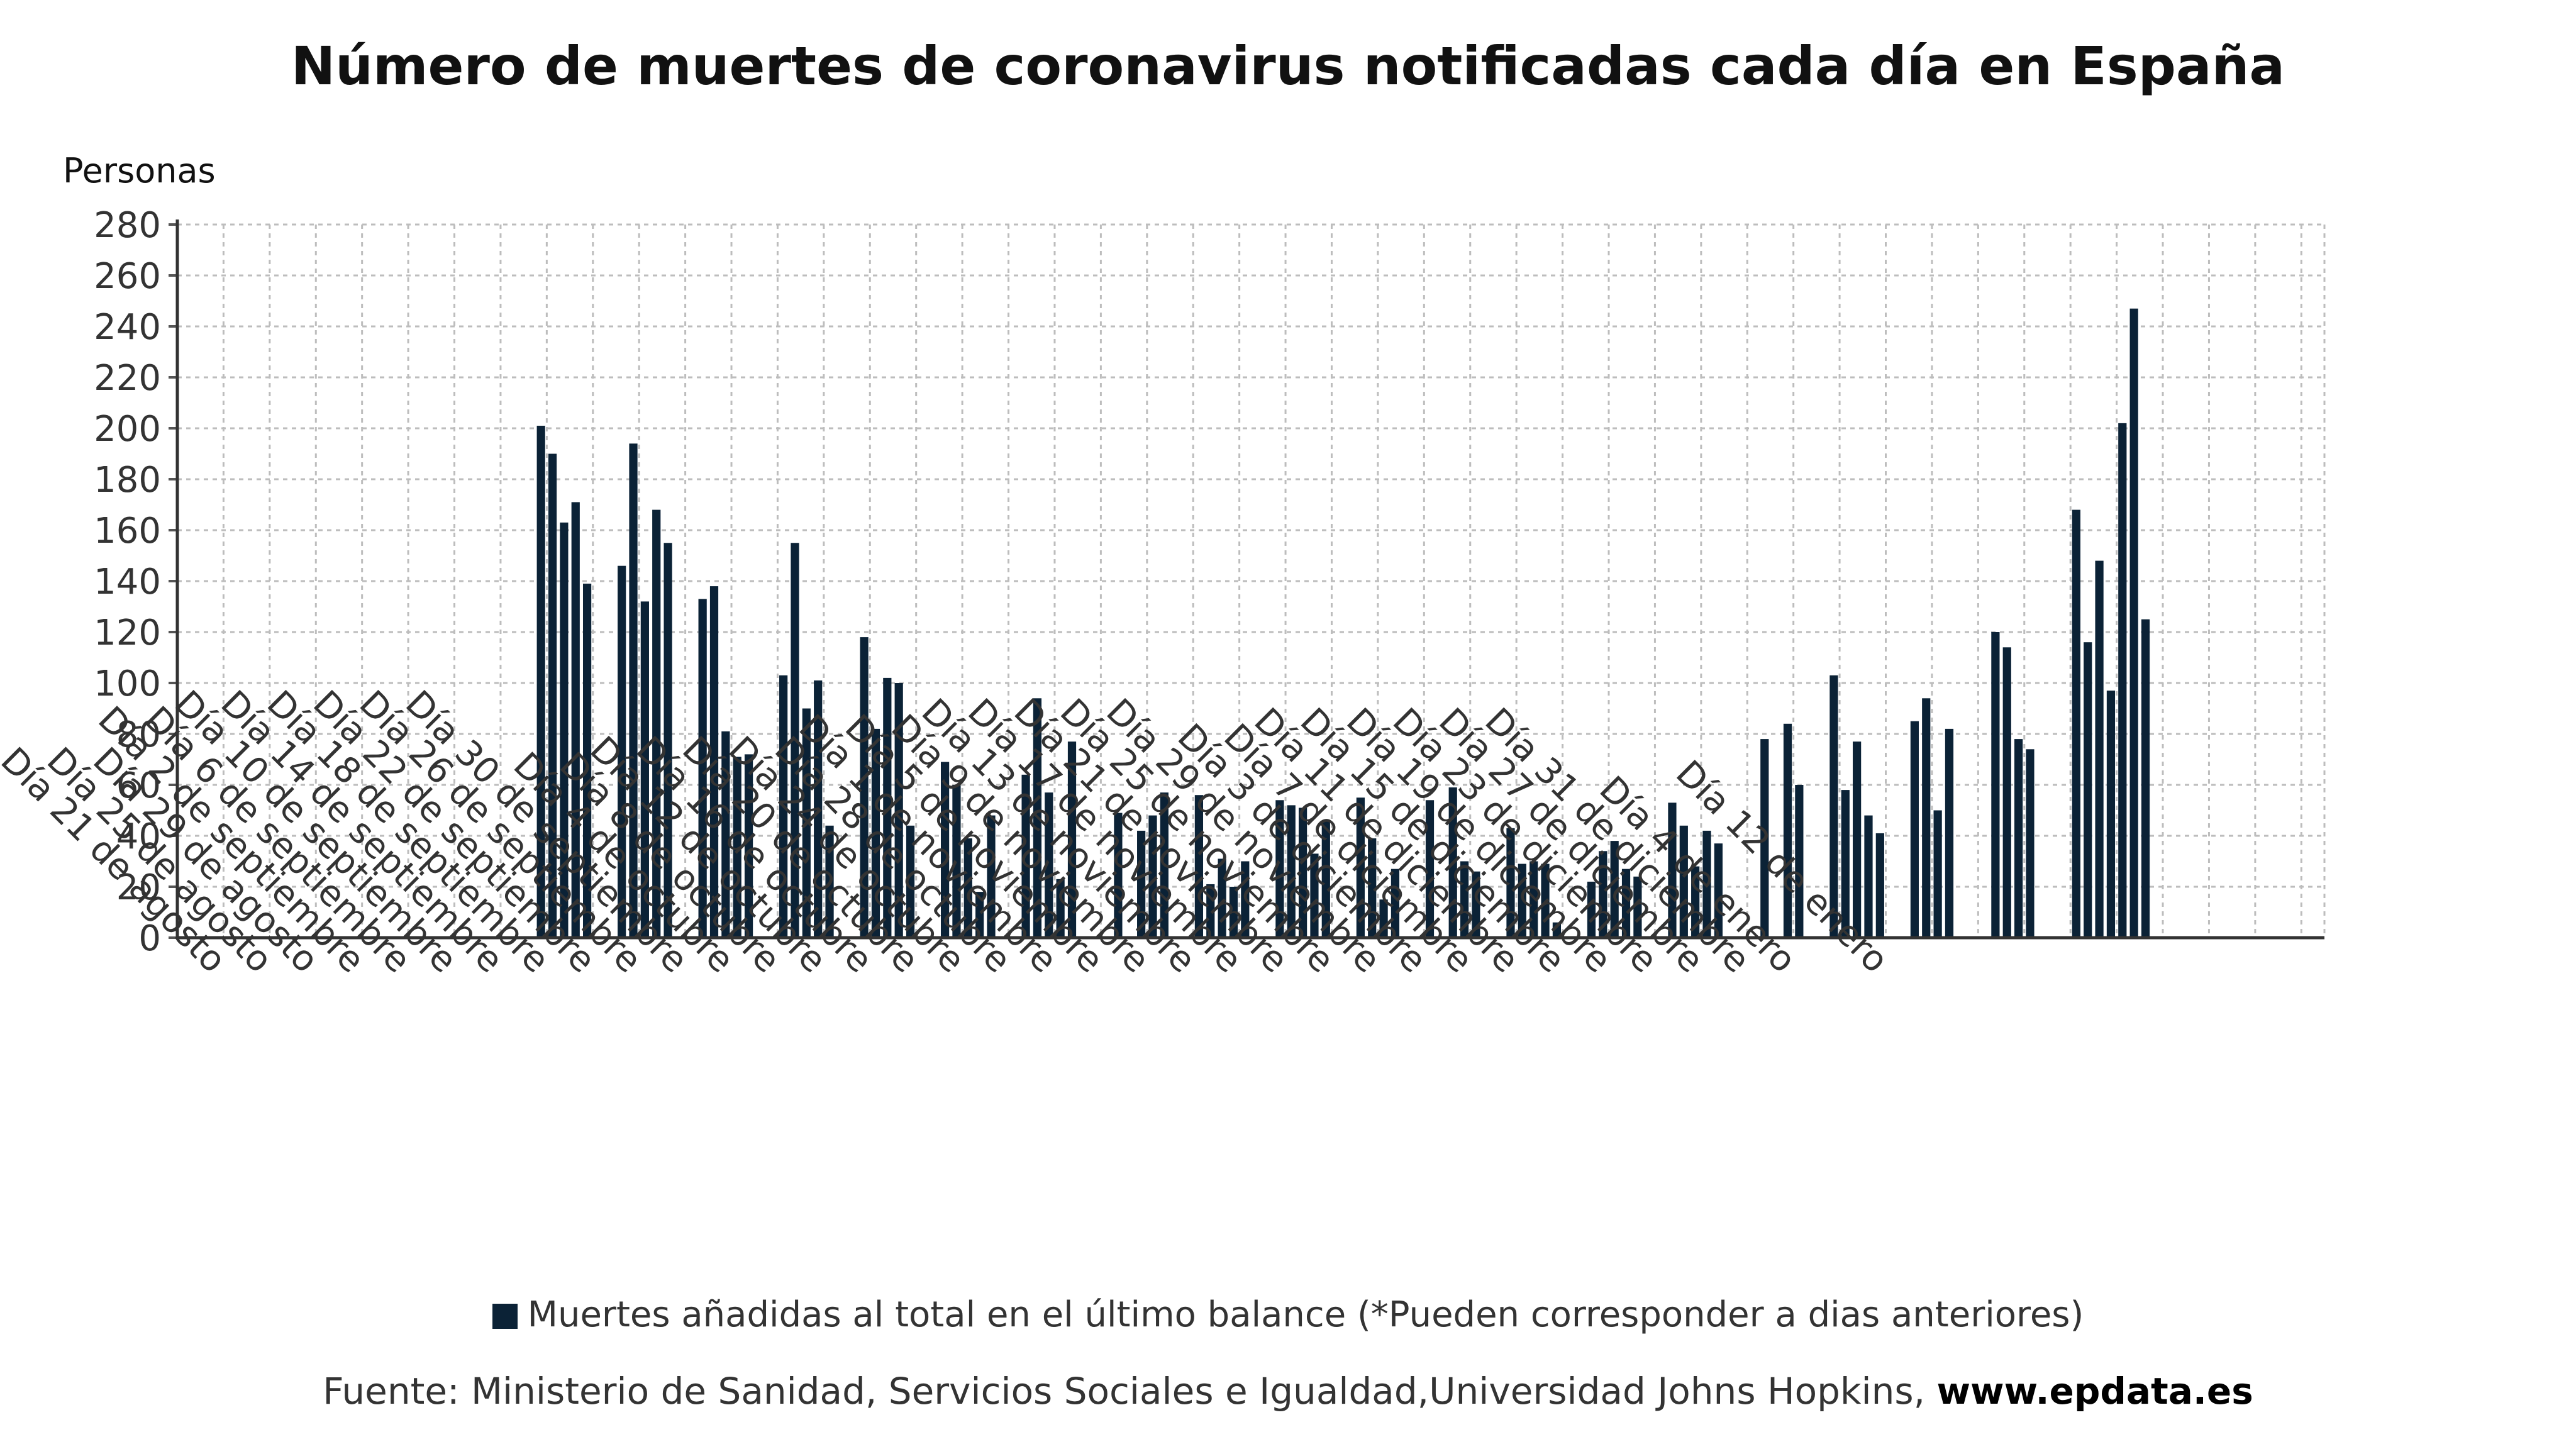 Image resolution: width=2576 pixels, height=1449 pixels. What do you see at coordinates (127, 480) in the screenshot?
I see `y-tick-label: 180` at bounding box center [127, 480].